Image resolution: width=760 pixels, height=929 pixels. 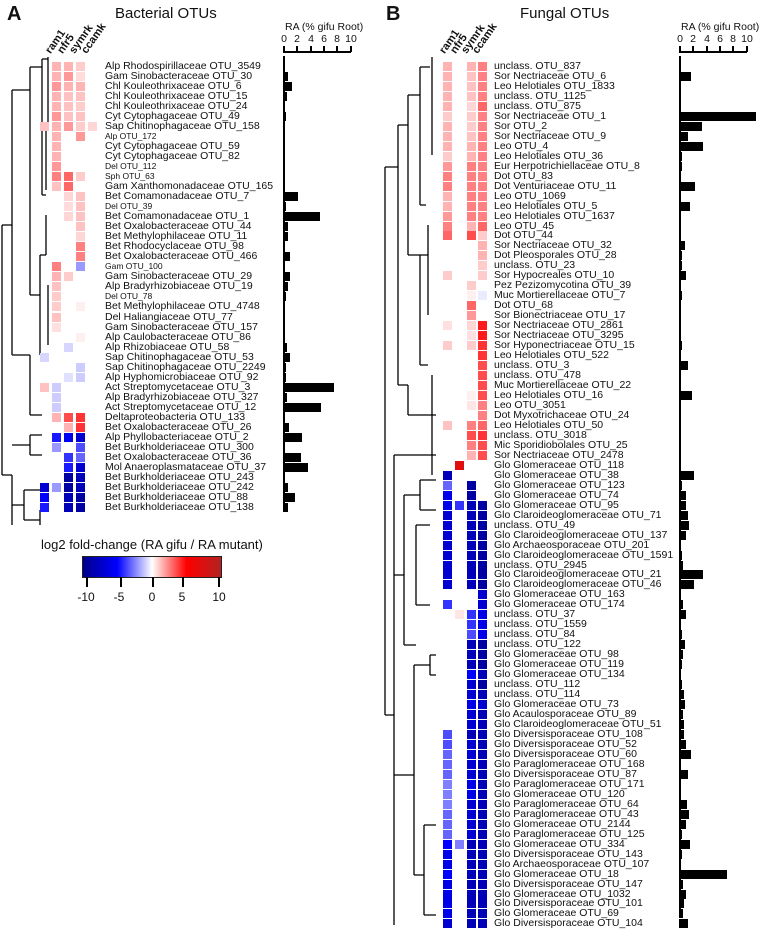 I want to click on table-row: Chl Kouleothrixaceae OTU_24, so click(x=380, y=106).